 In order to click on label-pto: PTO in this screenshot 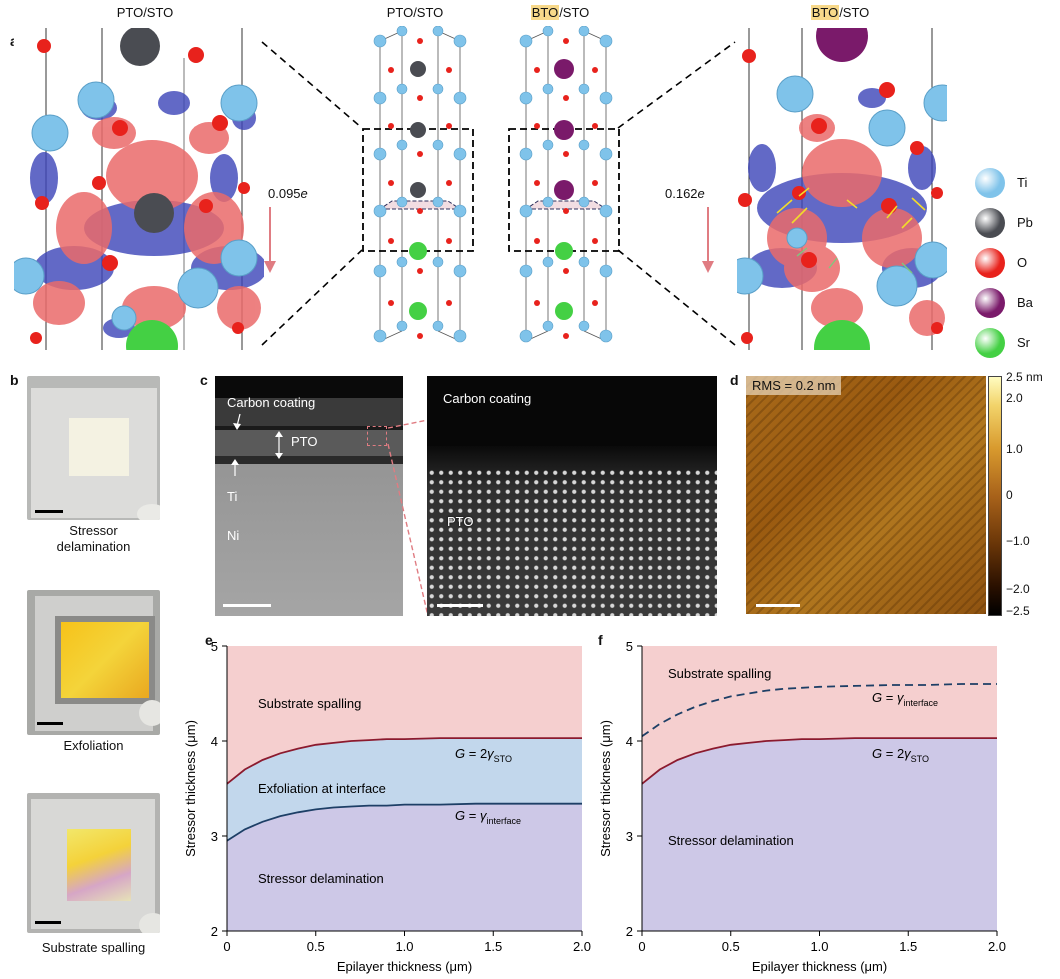, I will do `click(304, 441)`.